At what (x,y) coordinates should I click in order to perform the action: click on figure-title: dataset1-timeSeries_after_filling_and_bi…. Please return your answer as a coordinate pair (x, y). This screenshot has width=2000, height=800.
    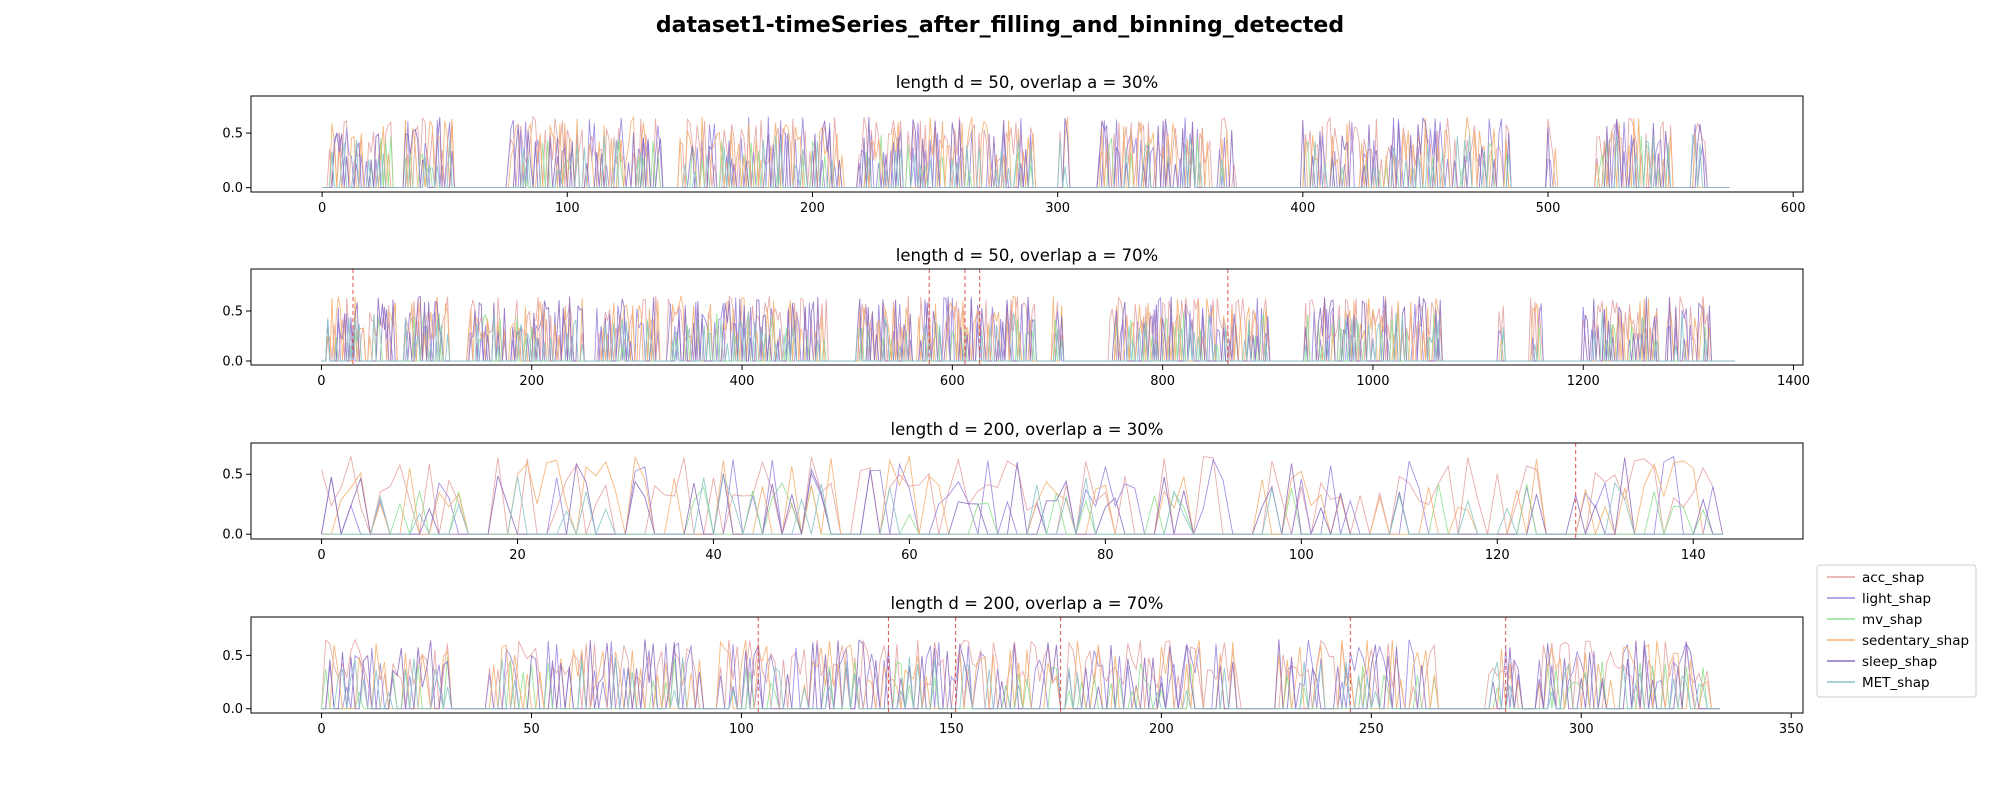
    Looking at the image, I should click on (1000, 25).